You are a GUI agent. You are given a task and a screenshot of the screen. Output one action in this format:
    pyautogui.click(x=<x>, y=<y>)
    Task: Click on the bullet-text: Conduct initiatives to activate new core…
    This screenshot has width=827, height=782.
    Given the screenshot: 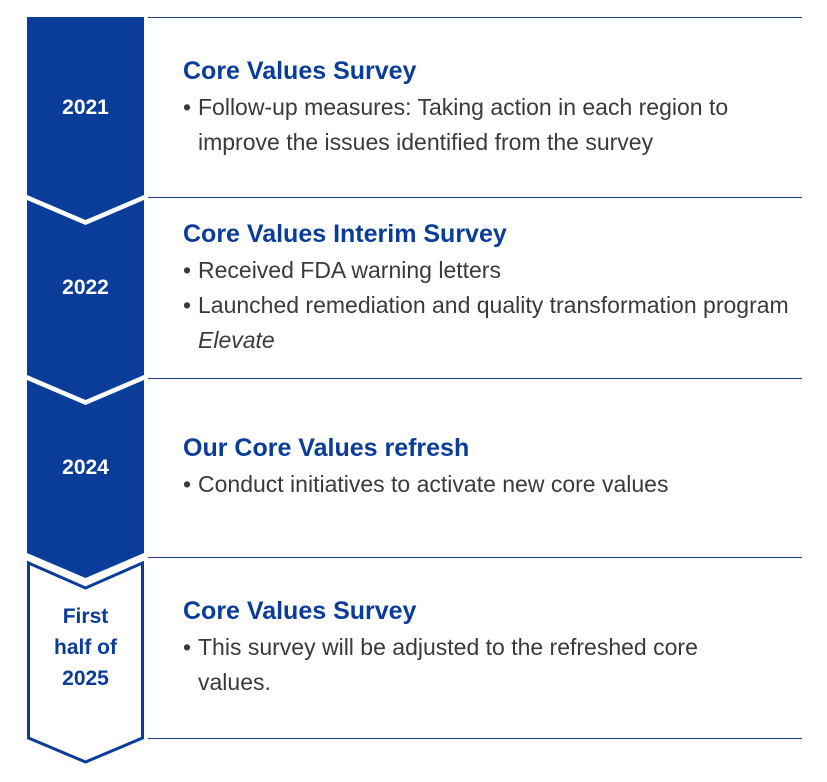 What is the action you would take?
    pyautogui.click(x=433, y=484)
    